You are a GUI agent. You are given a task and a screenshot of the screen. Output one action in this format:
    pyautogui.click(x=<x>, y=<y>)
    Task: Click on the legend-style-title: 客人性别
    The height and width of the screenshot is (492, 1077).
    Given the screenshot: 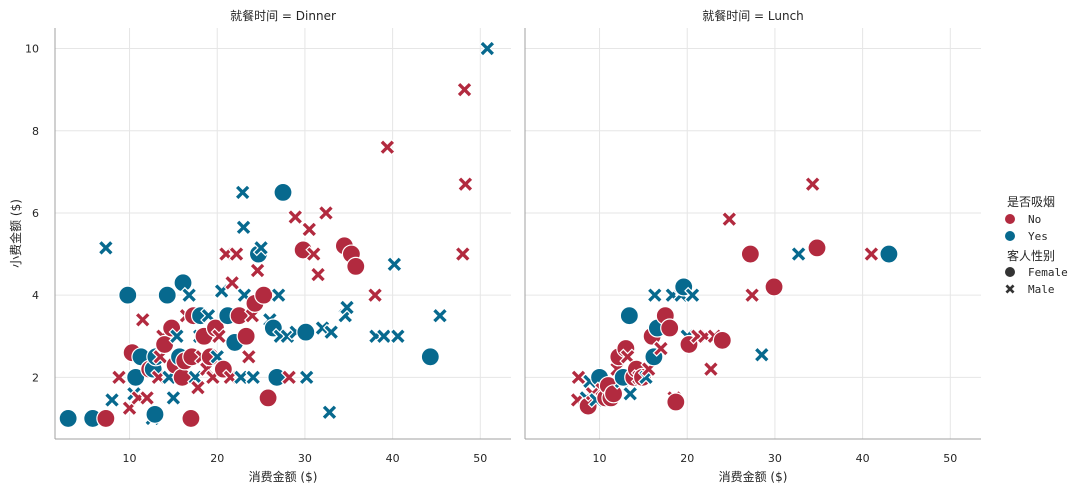 What is the action you would take?
    pyautogui.click(x=1031, y=255)
    